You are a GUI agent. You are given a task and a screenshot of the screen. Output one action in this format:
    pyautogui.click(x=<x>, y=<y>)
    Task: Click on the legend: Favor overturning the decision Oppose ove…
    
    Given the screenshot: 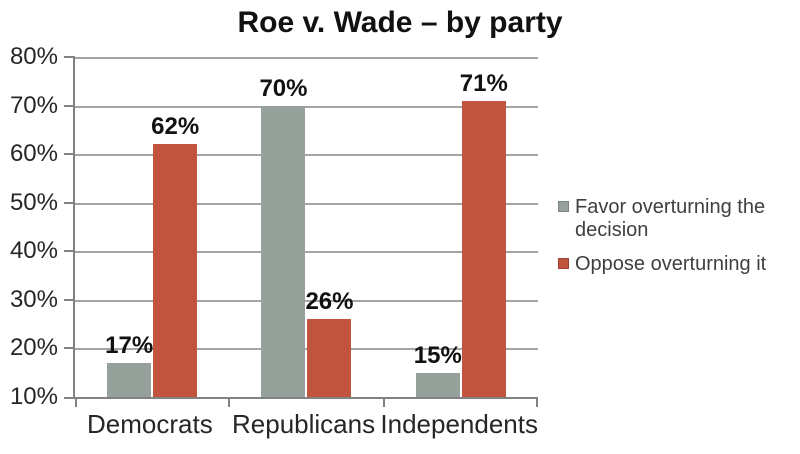 What is the action you would take?
    pyautogui.click(x=678, y=236)
    